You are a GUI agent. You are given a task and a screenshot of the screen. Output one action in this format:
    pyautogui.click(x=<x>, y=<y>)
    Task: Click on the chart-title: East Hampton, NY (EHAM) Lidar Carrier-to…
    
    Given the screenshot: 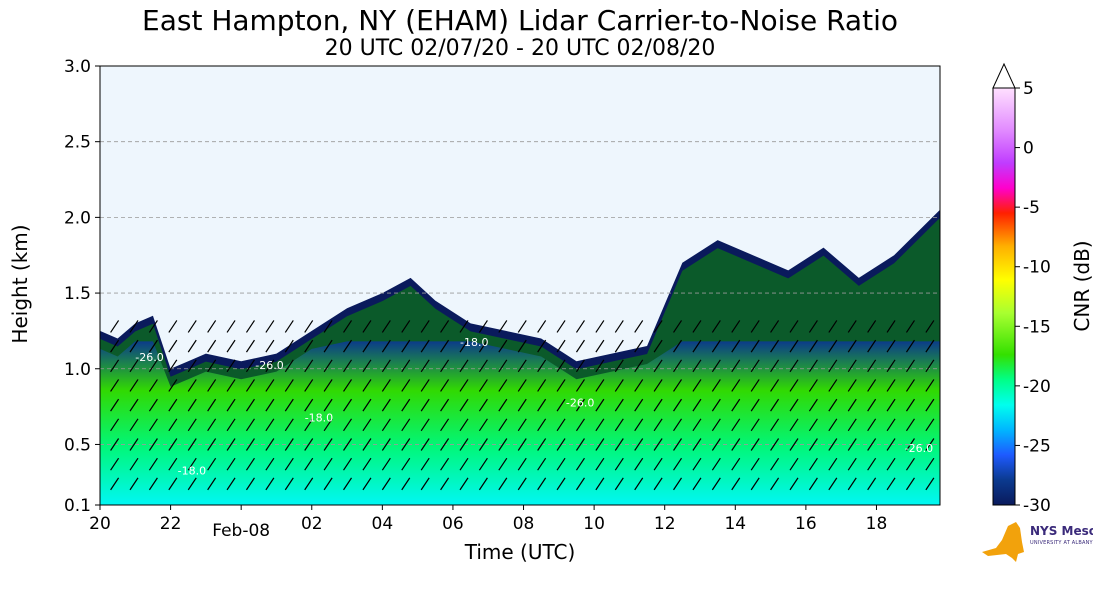 What is the action you would take?
    pyautogui.click(x=520, y=20)
    